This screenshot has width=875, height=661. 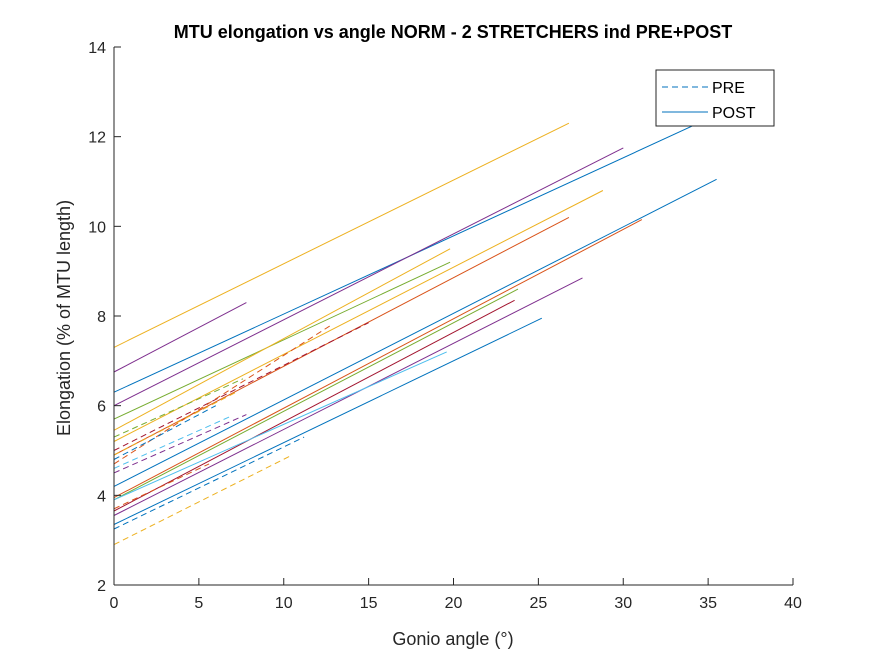 What do you see at coordinates (198, 603) in the screenshot?
I see `x-tick-label: 5` at bounding box center [198, 603].